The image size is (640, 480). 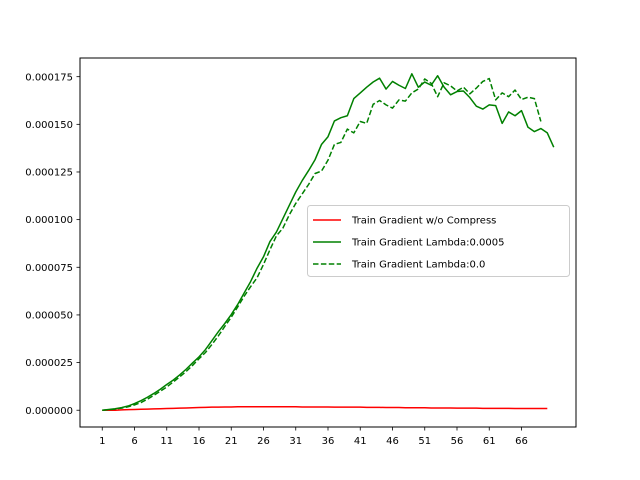 What do you see at coordinates (49, 220) in the screenshot?
I see `y-tick-label: 0.000100` at bounding box center [49, 220].